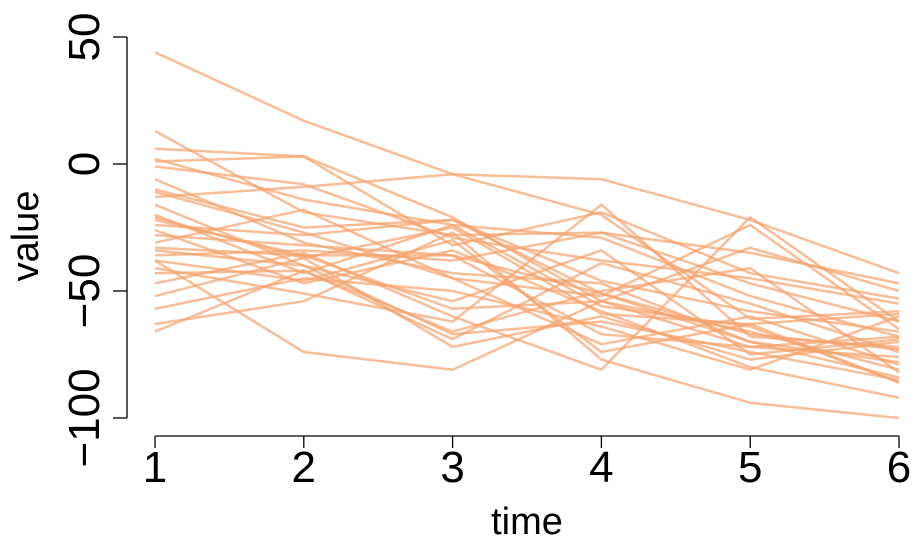  What do you see at coordinates (527, 464) in the screenshot?
I see `x-axis-ticks: 1 2 3 4 5 6` at bounding box center [527, 464].